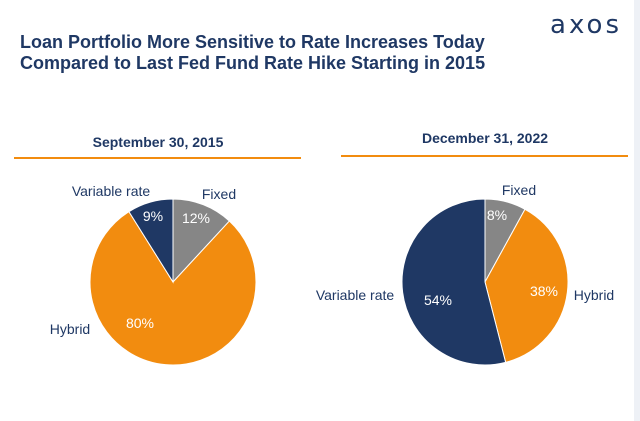 The image size is (640, 421). I want to click on chart-2015-legend-variable: Variable rate, so click(111, 191).